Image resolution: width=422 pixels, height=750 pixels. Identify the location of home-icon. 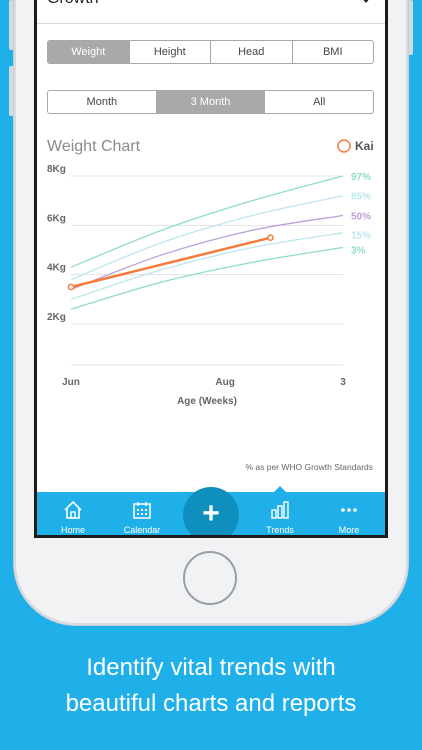
(73, 509).